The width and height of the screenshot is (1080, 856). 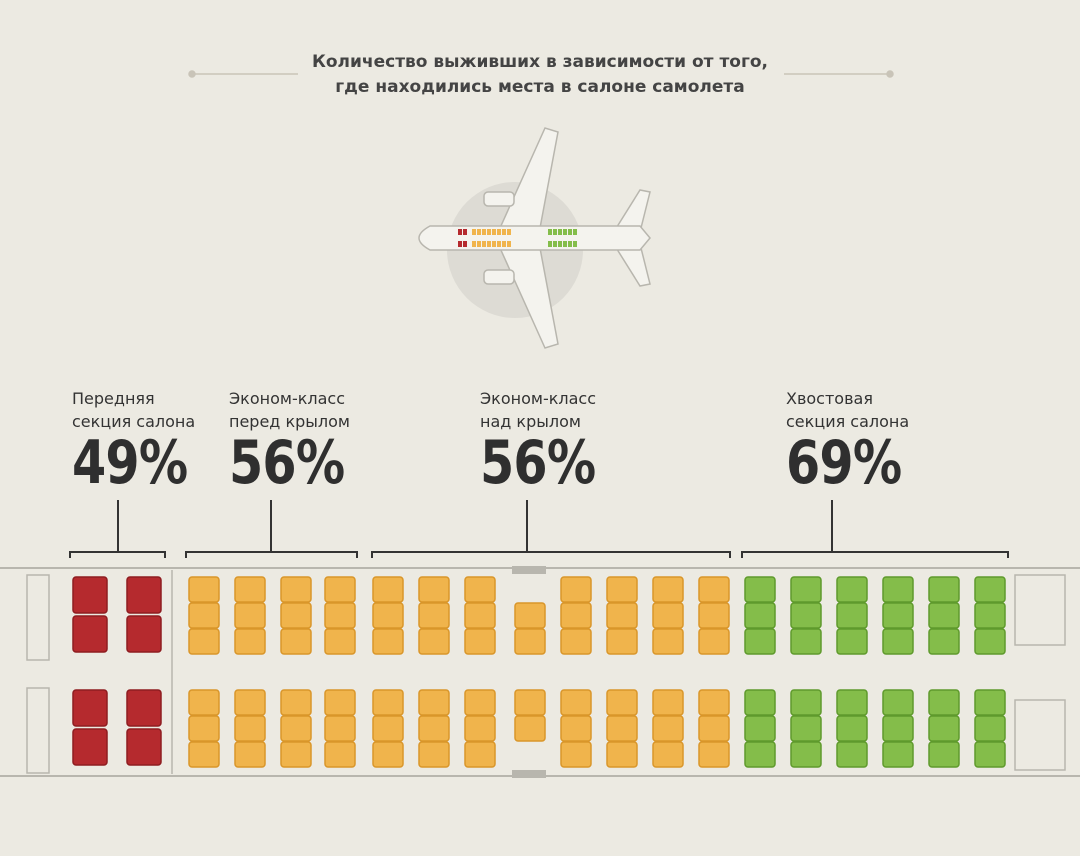 What do you see at coordinates (530, 421) in the screenshot?
I see `section-label: над крылом` at bounding box center [530, 421].